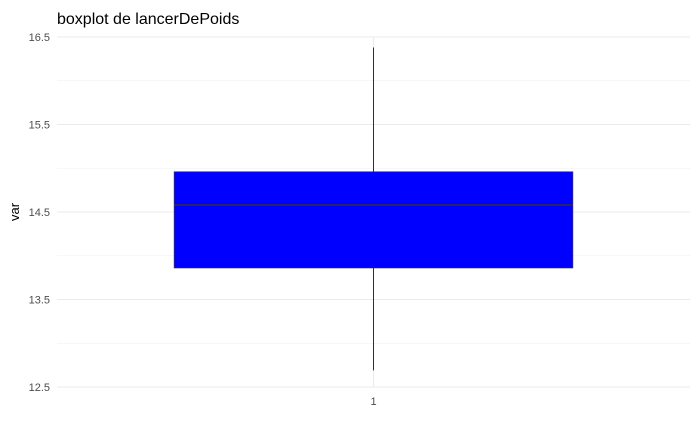 The image size is (700, 432). I want to click on chart-title: boxplot de lancerDePoids, so click(148, 19).